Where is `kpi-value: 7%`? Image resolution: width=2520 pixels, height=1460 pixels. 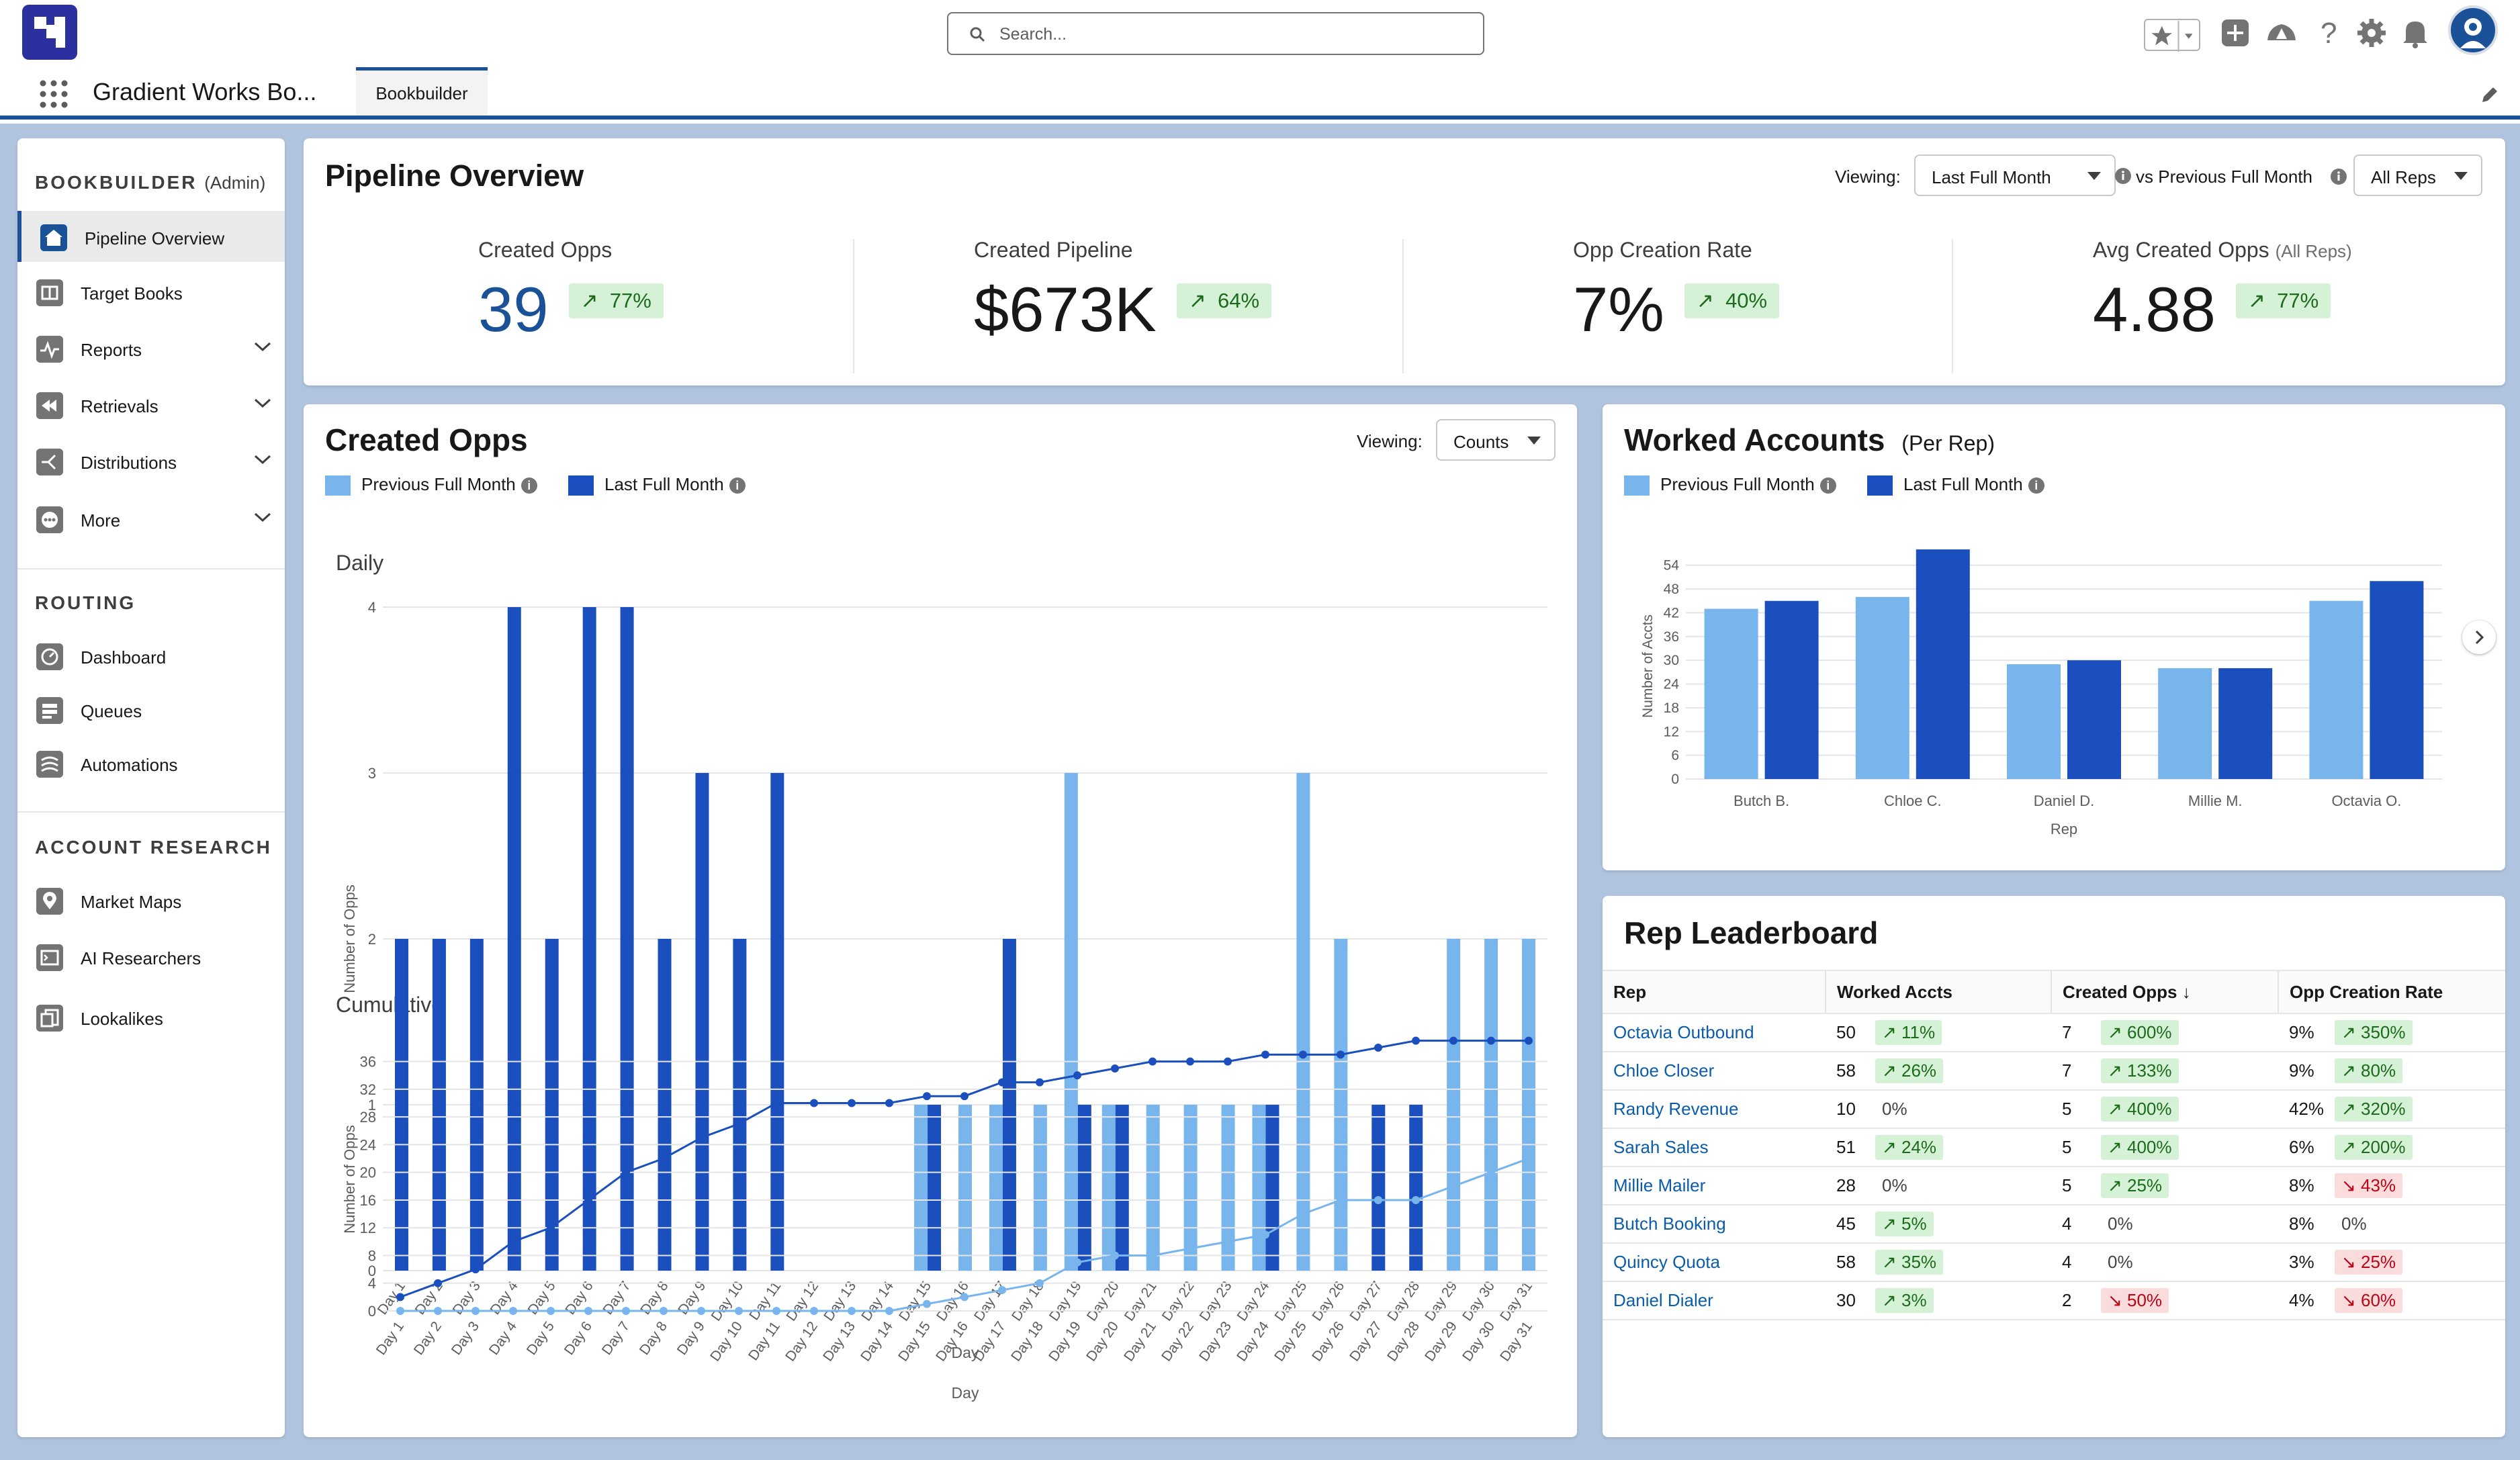 kpi-value: 7% is located at coordinates (1619, 309).